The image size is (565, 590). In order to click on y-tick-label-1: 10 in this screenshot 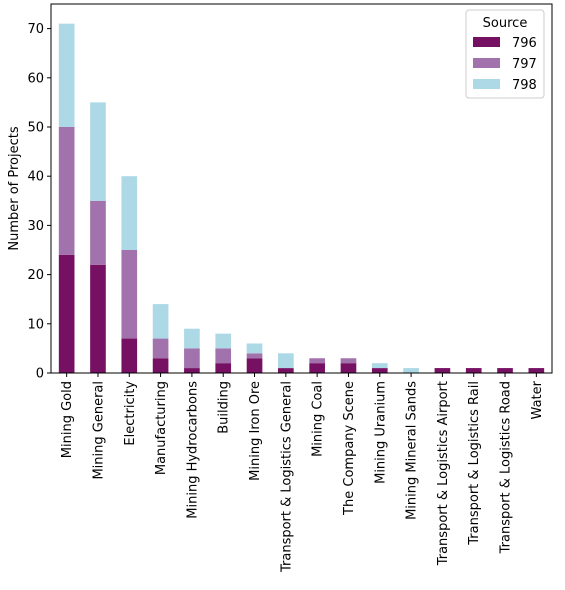, I will do `click(35, 324)`.